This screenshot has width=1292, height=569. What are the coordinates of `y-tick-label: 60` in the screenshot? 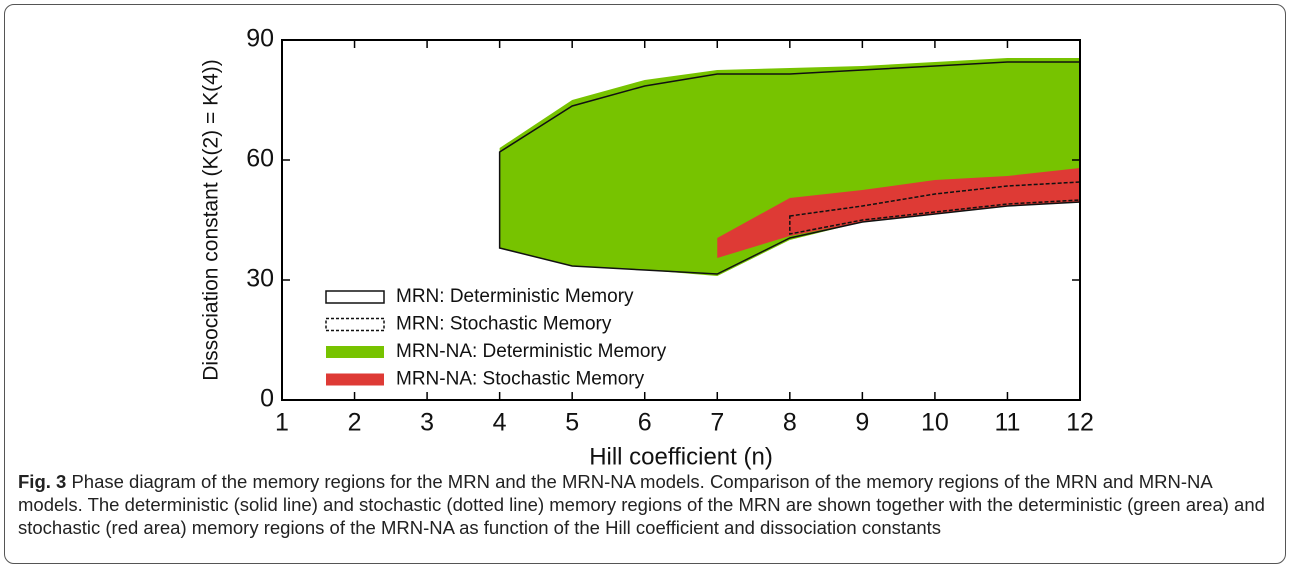 It's located at (260, 159).